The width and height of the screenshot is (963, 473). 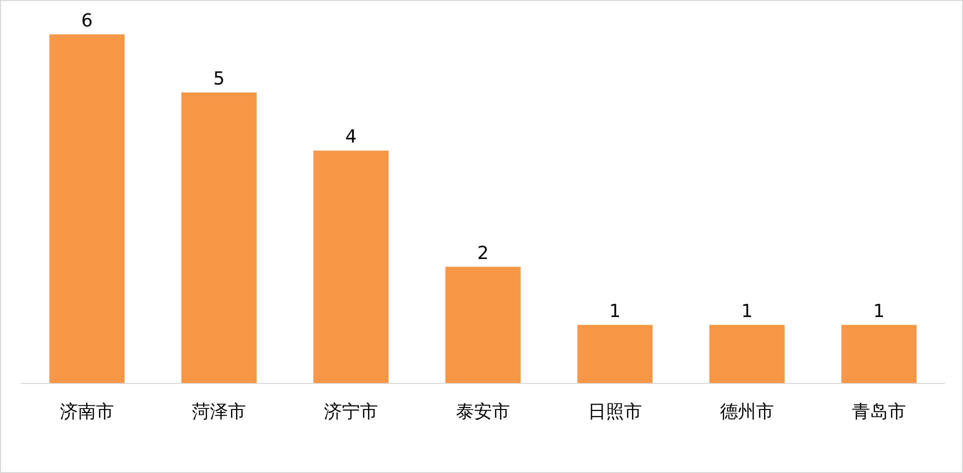 What do you see at coordinates (483, 412) in the screenshot?
I see `x-tick-label: 泰安市` at bounding box center [483, 412].